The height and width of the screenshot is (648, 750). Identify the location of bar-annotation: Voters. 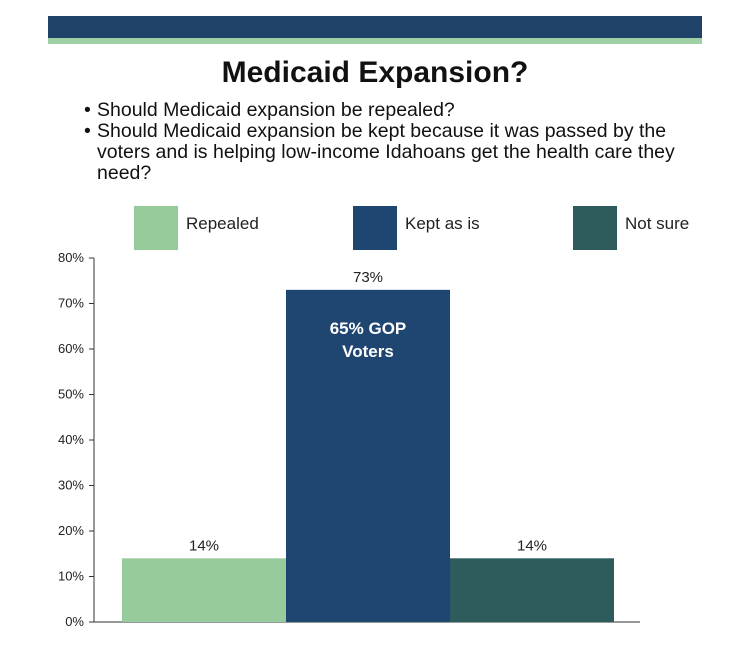
(368, 351).